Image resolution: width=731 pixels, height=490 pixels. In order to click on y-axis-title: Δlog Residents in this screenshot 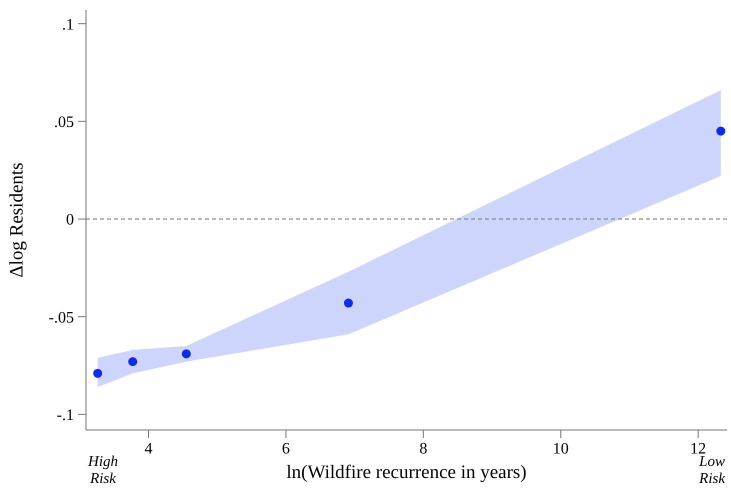, I will do `click(17, 220)`.